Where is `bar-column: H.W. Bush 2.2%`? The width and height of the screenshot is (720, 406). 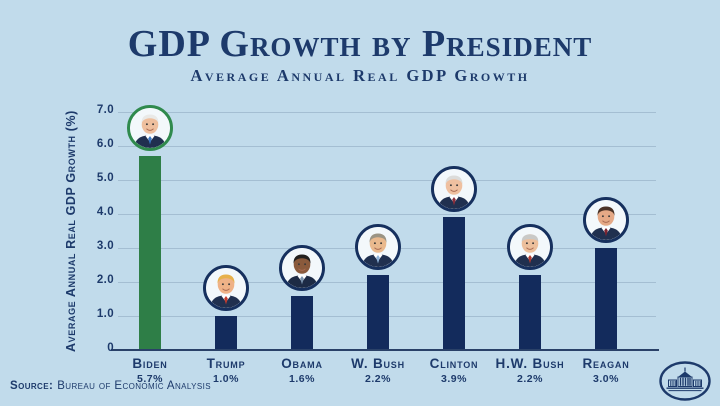
bar-column: H.W. Bush 2.2% is located at coordinates (530, 248).